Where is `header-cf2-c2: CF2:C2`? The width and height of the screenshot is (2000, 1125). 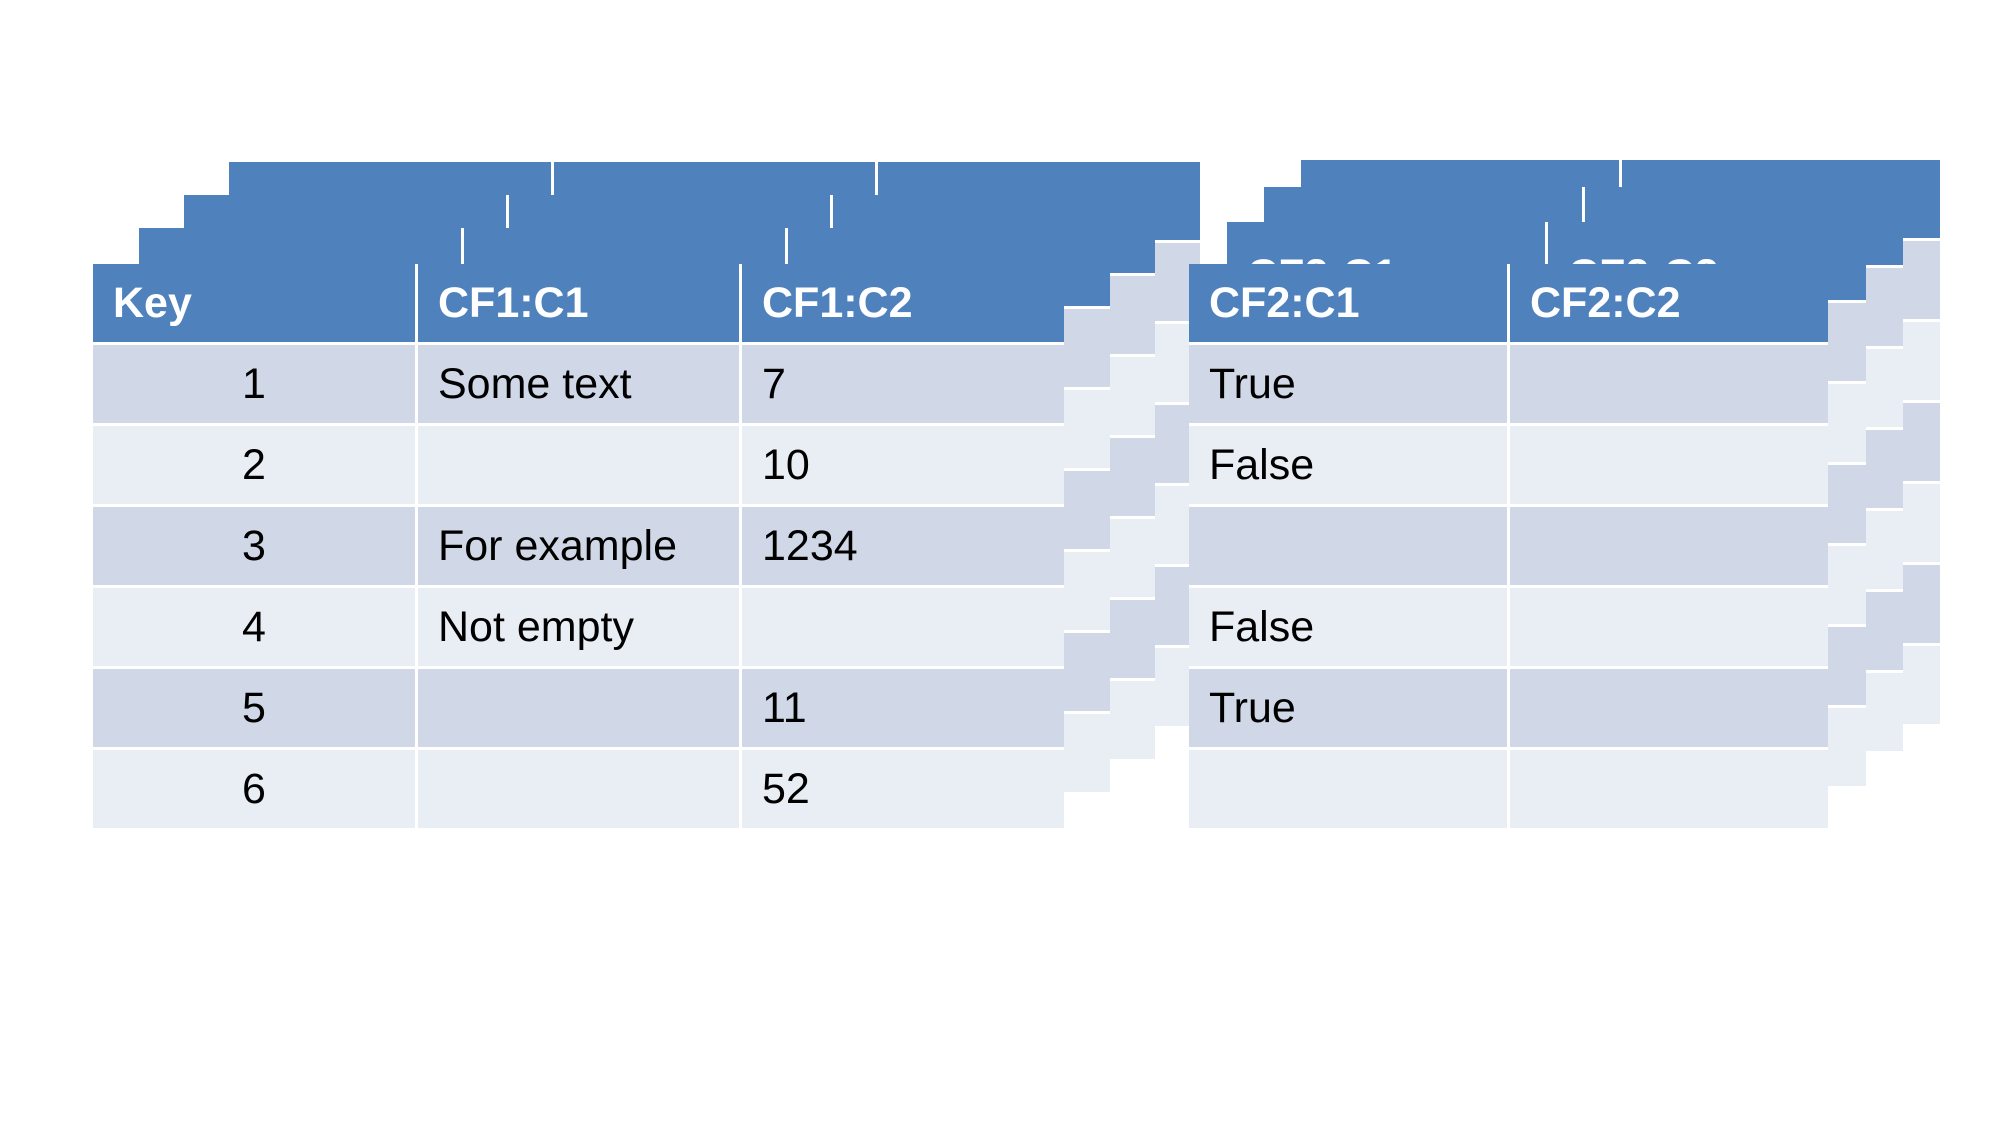
header-cf2-c2: CF2:C2 is located at coordinates (1669, 303).